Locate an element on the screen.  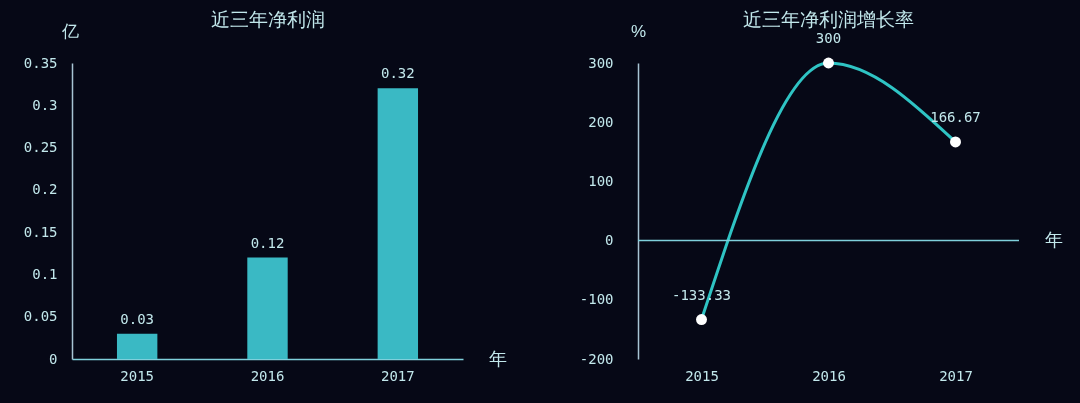
y-tick-label: 0.3 is located at coordinates (45, 104).